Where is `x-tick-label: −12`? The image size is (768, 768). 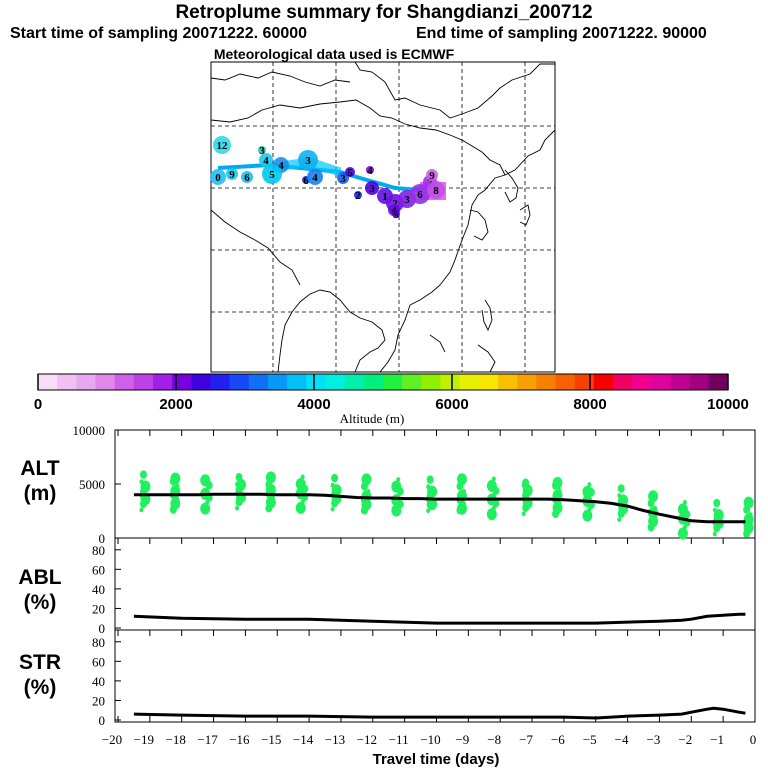
x-tick-label: −12 is located at coordinates (367, 739).